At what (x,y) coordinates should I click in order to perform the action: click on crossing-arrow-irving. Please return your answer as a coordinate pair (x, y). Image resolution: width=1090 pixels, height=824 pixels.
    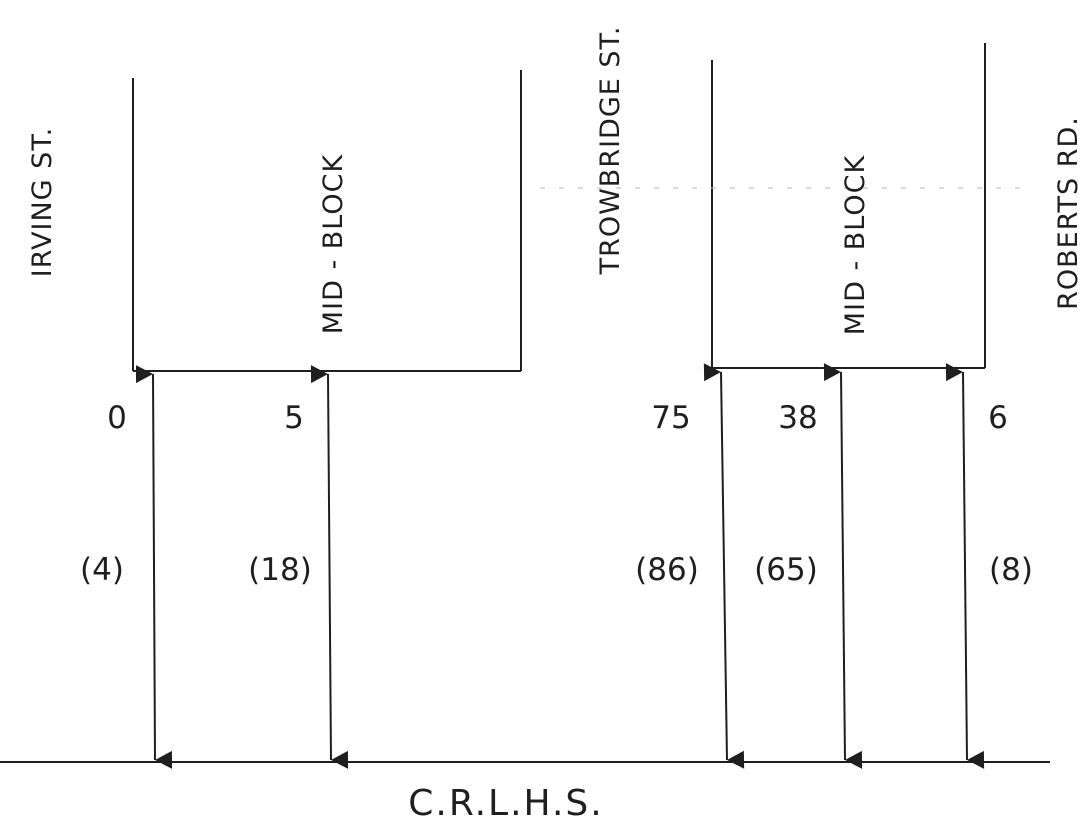
    Looking at the image, I should click on (154, 567).